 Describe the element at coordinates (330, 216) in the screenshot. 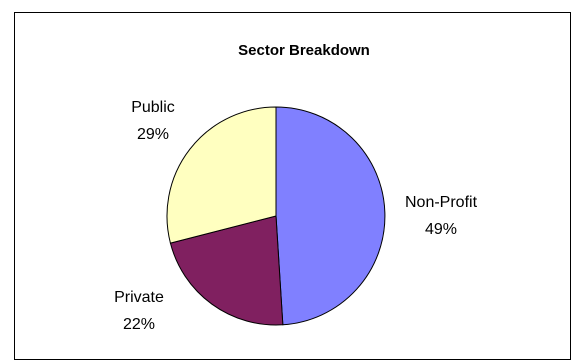

I see `pie-slice-non-profit` at that location.